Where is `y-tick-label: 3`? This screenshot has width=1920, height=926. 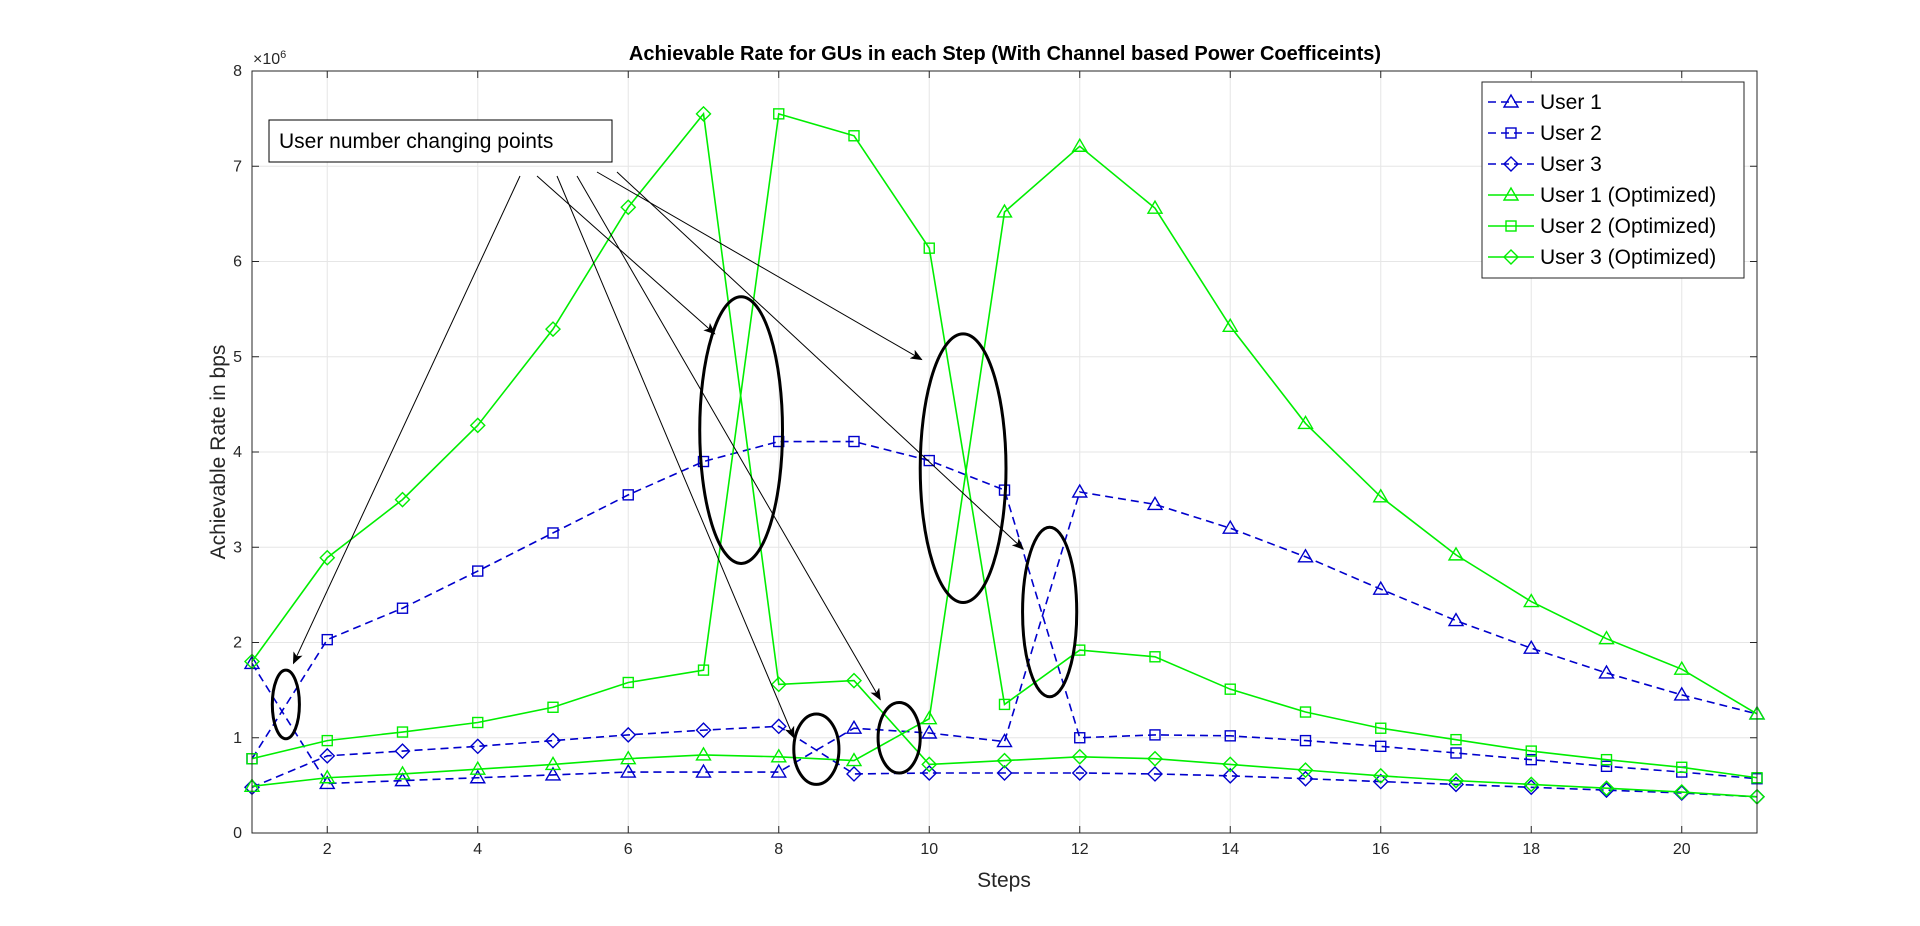
y-tick-label: 3 is located at coordinates (237, 547).